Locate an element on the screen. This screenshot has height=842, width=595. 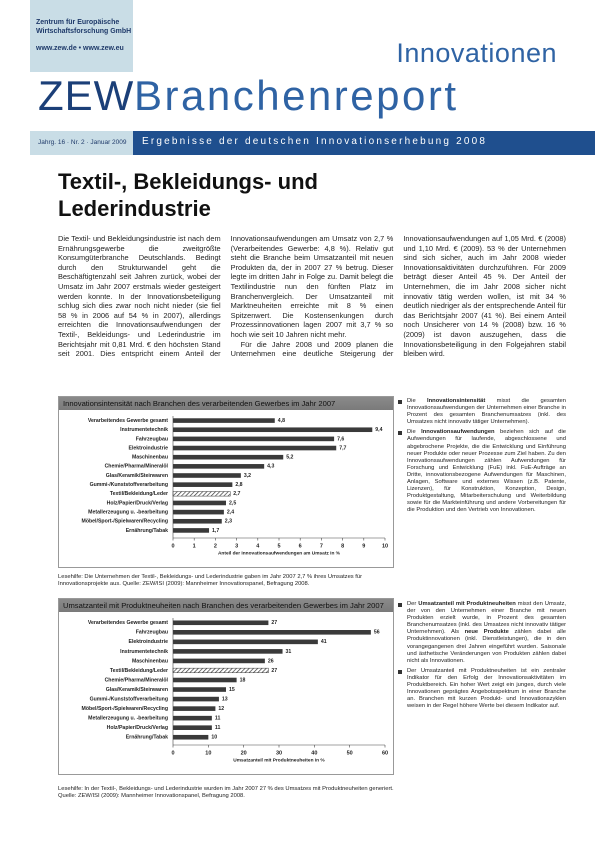
x-tick-label: 9 is located at coordinates (363, 546).